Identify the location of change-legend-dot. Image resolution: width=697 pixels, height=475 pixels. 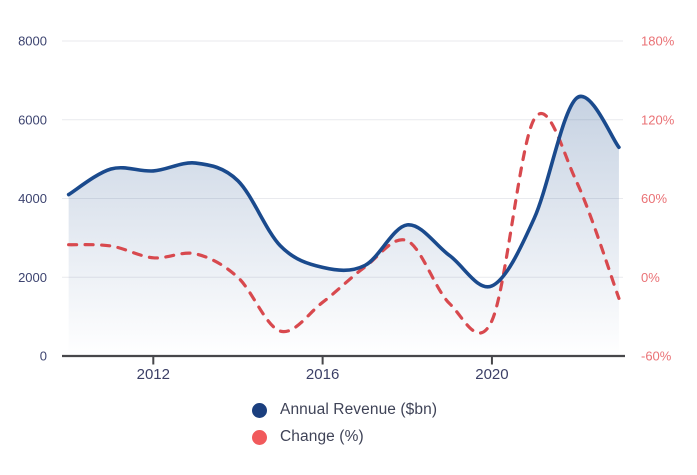
(259, 437).